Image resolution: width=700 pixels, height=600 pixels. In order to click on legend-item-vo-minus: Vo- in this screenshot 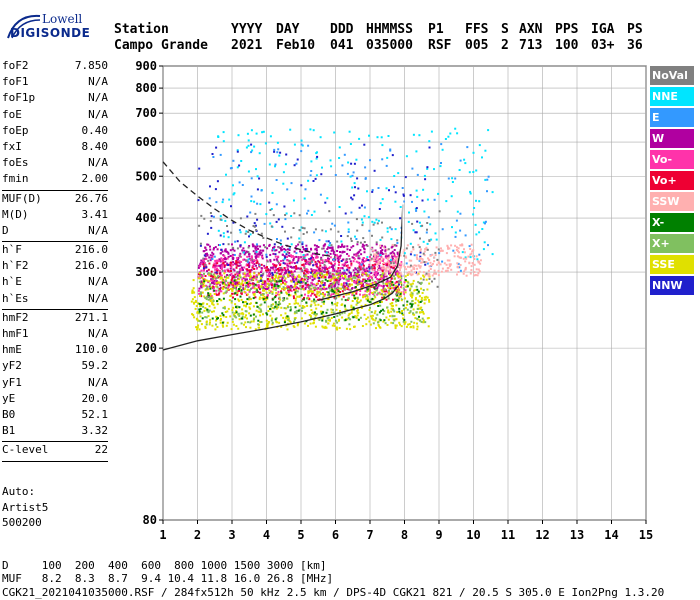, I will do `click(672, 159)`.